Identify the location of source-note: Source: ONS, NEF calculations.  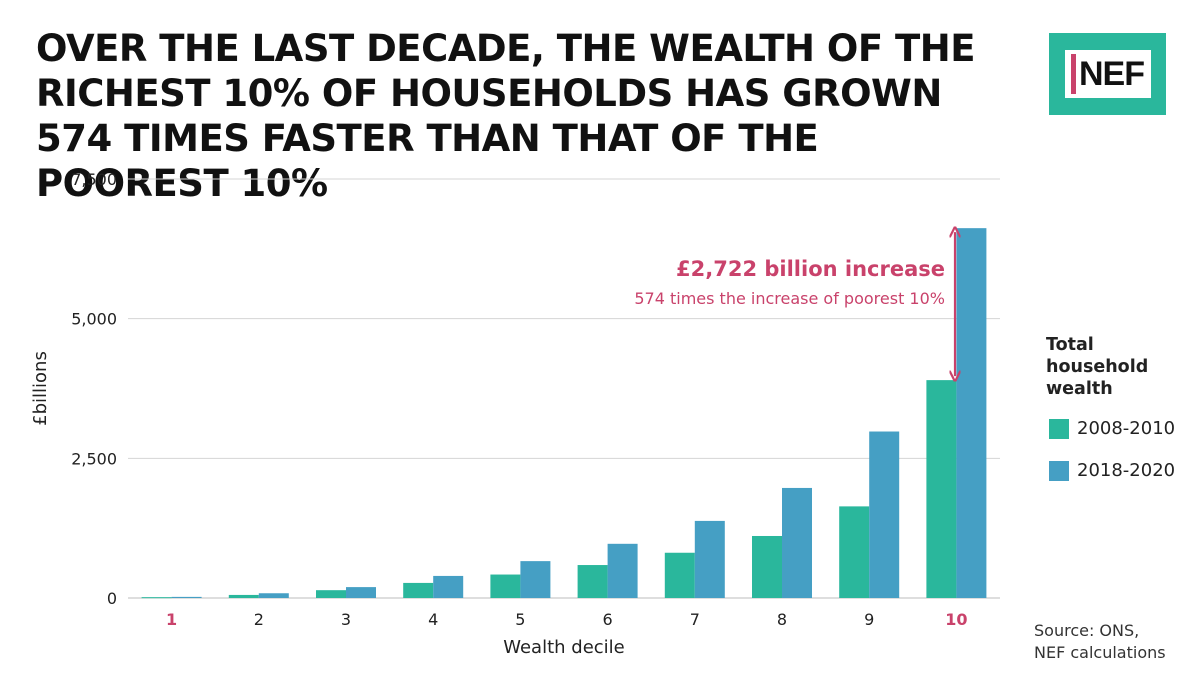
(1114, 642).